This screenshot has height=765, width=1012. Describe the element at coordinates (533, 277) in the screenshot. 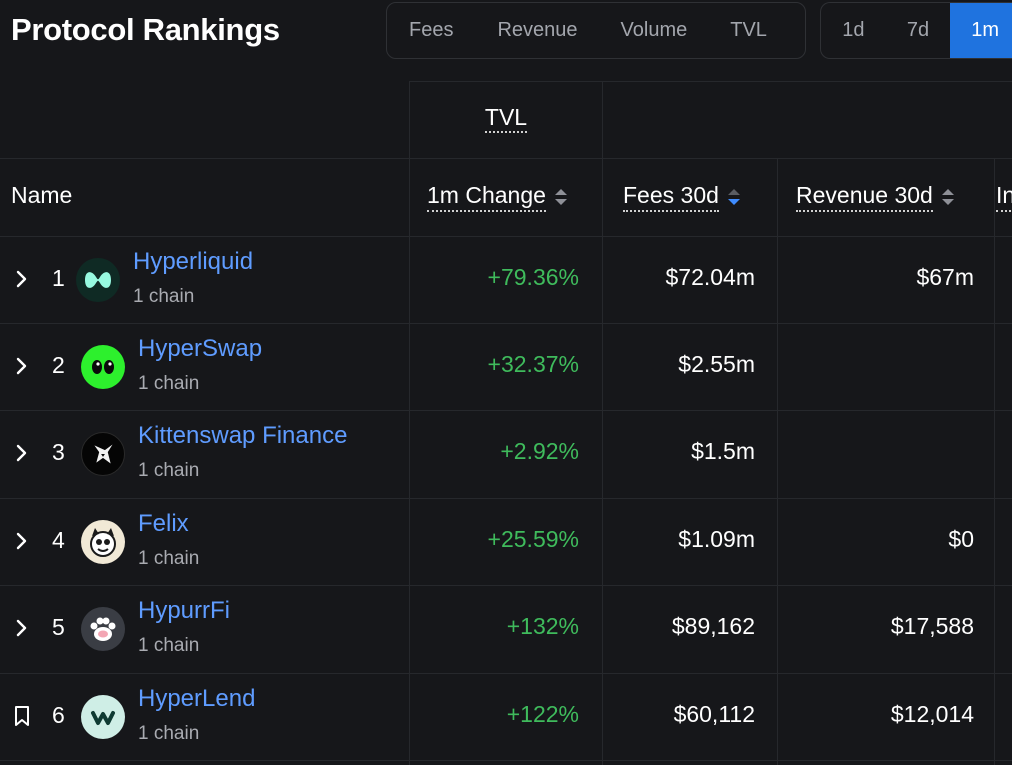

I see `tvl-change-value: +79.36%` at that location.